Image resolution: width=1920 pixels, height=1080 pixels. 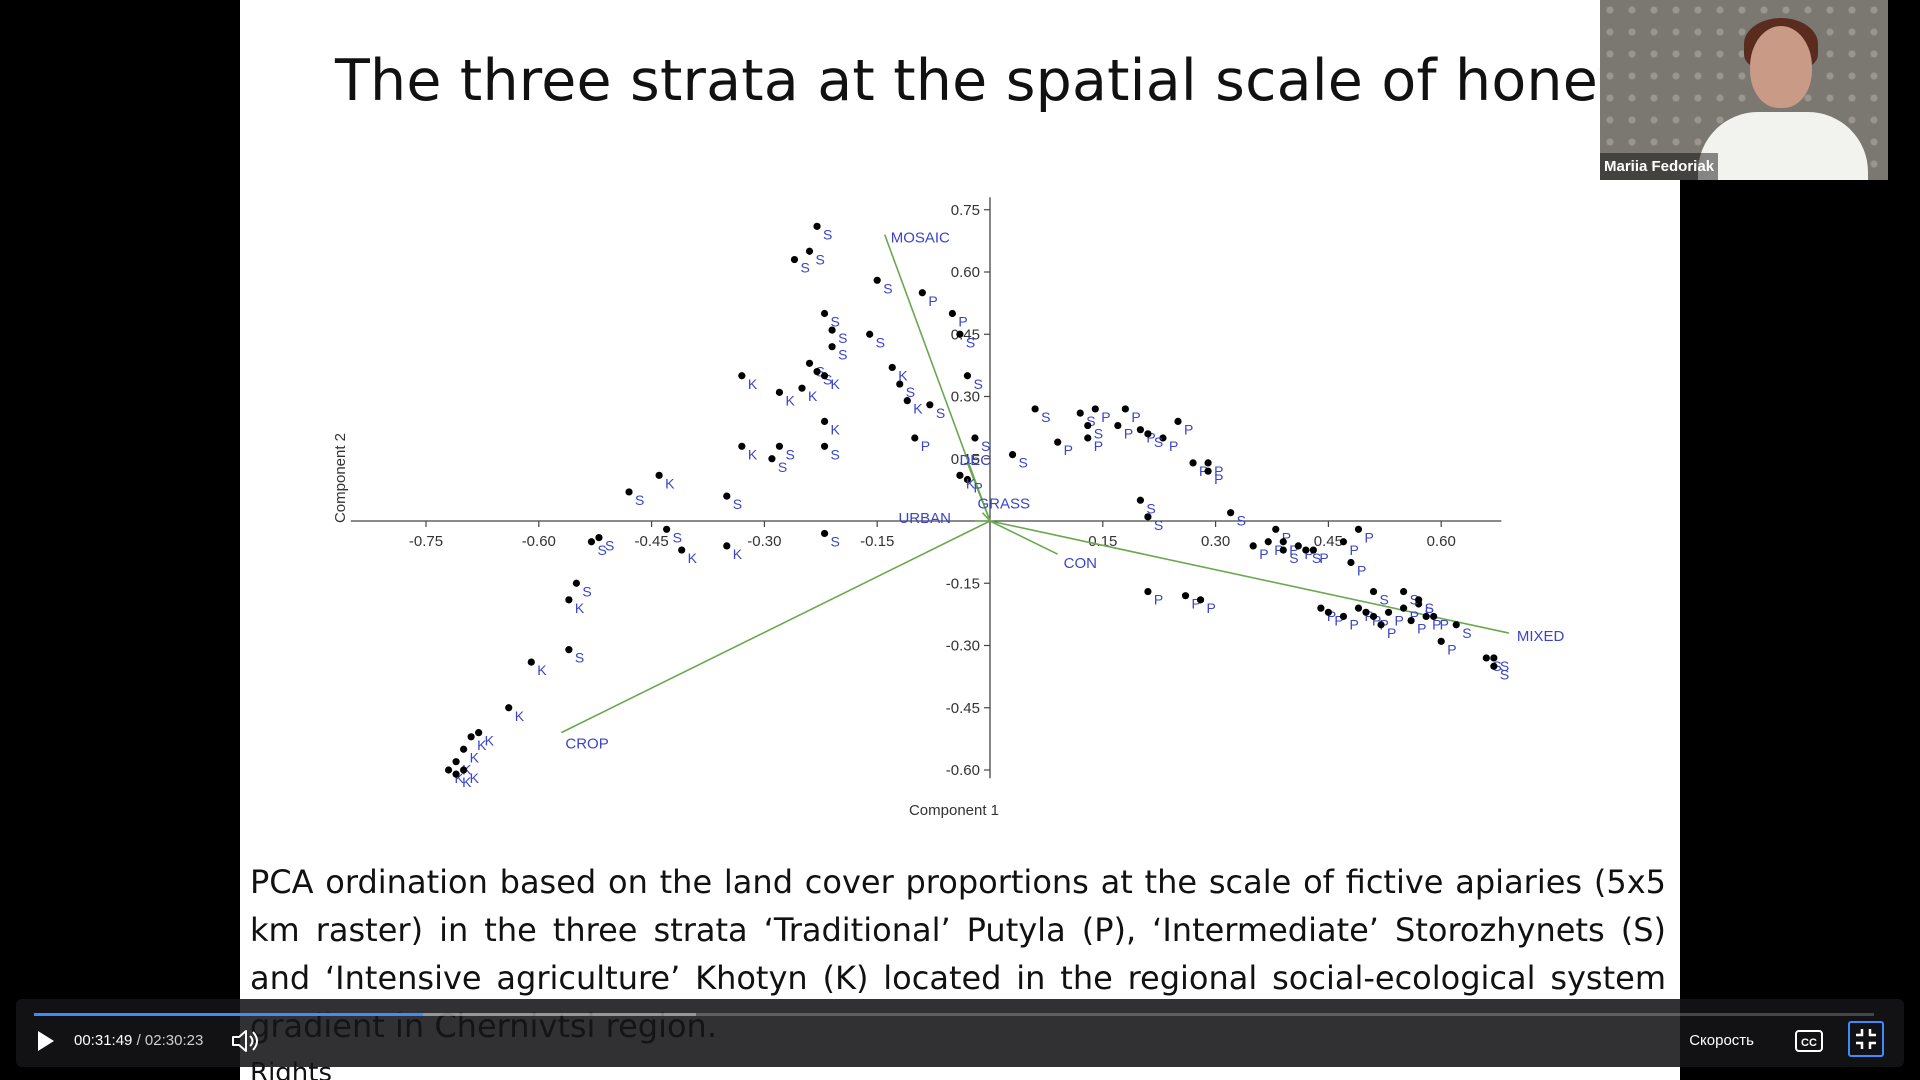 I want to click on webcam-tile: Mariia Fedoriak, so click(x=1744, y=90).